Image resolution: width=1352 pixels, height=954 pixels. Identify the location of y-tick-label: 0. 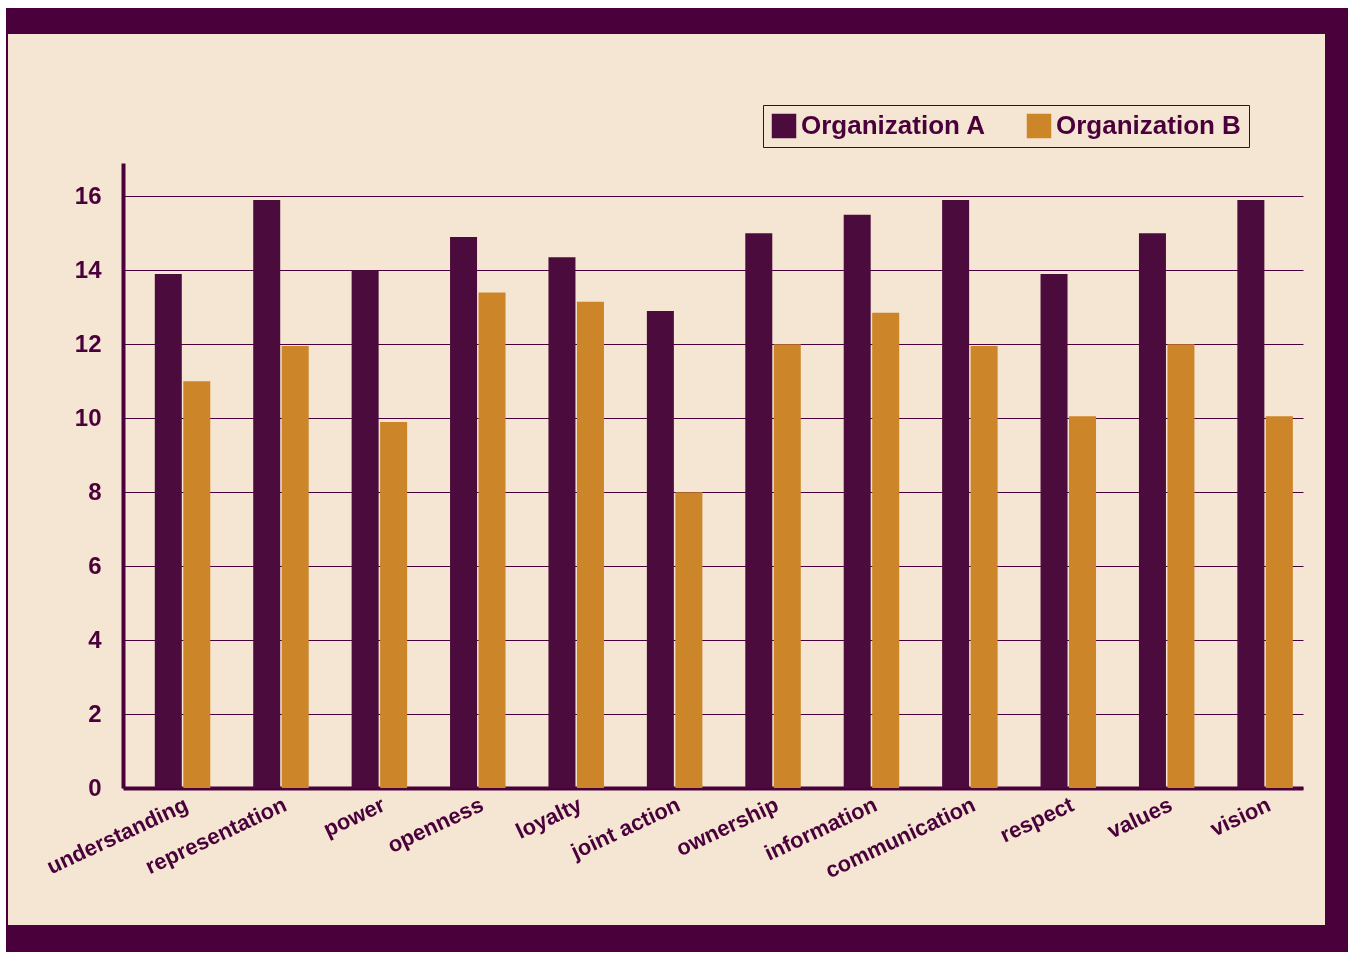
(95, 787).